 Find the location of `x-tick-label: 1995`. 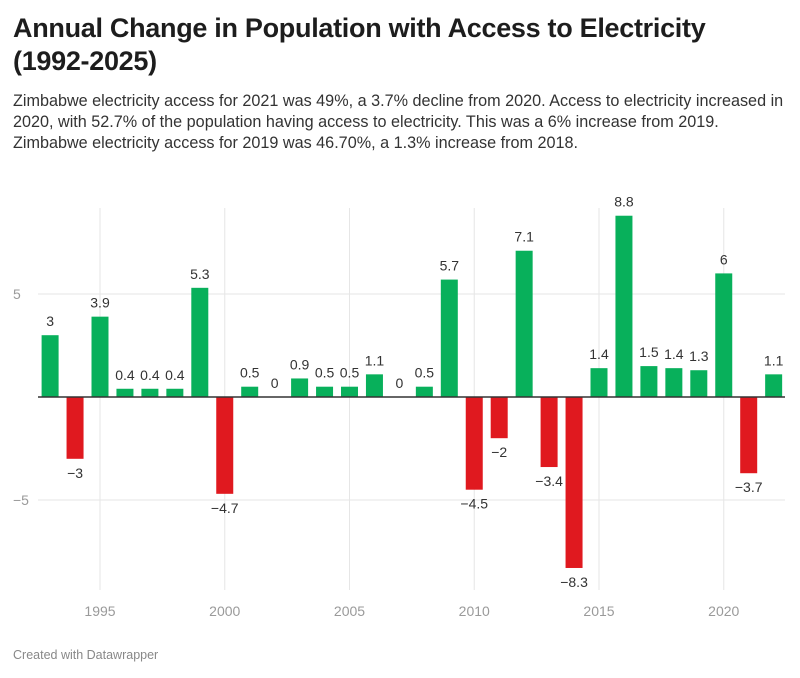

x-tick-label: 1995 is located at coordinates (99, 611).